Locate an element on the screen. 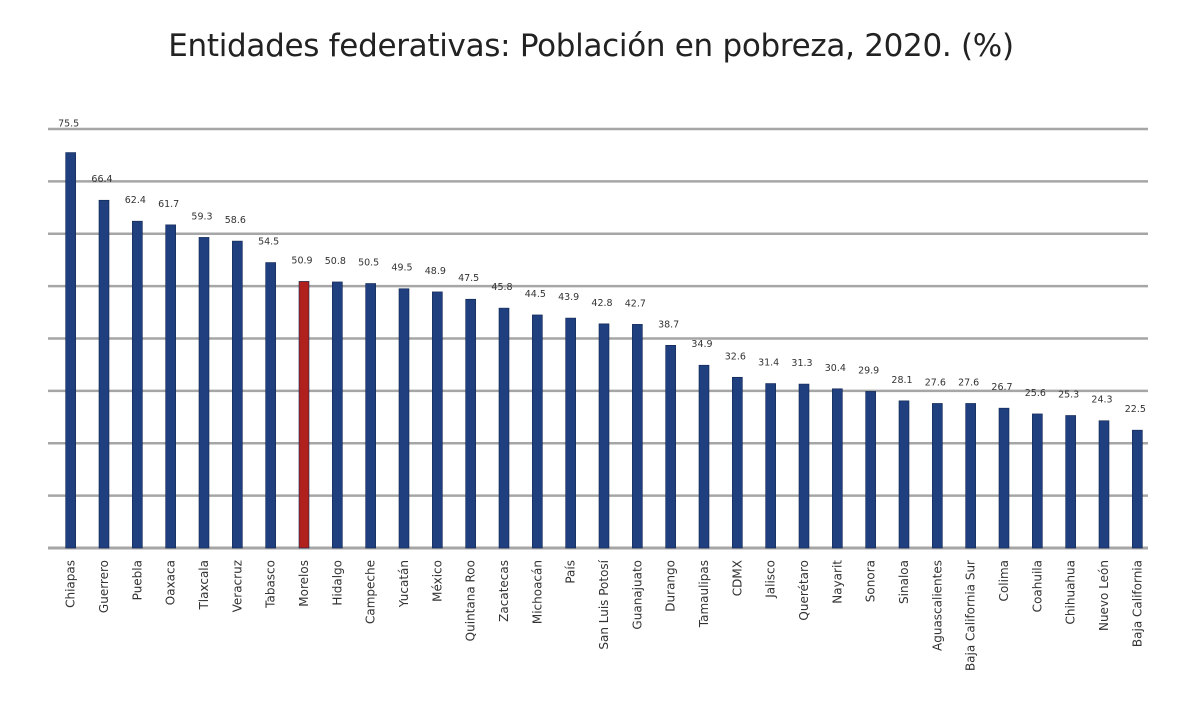 Image resolution: width=1182 pixels, height=713 pixels. category-label: Tabasco is located at coordinates (271, 584).